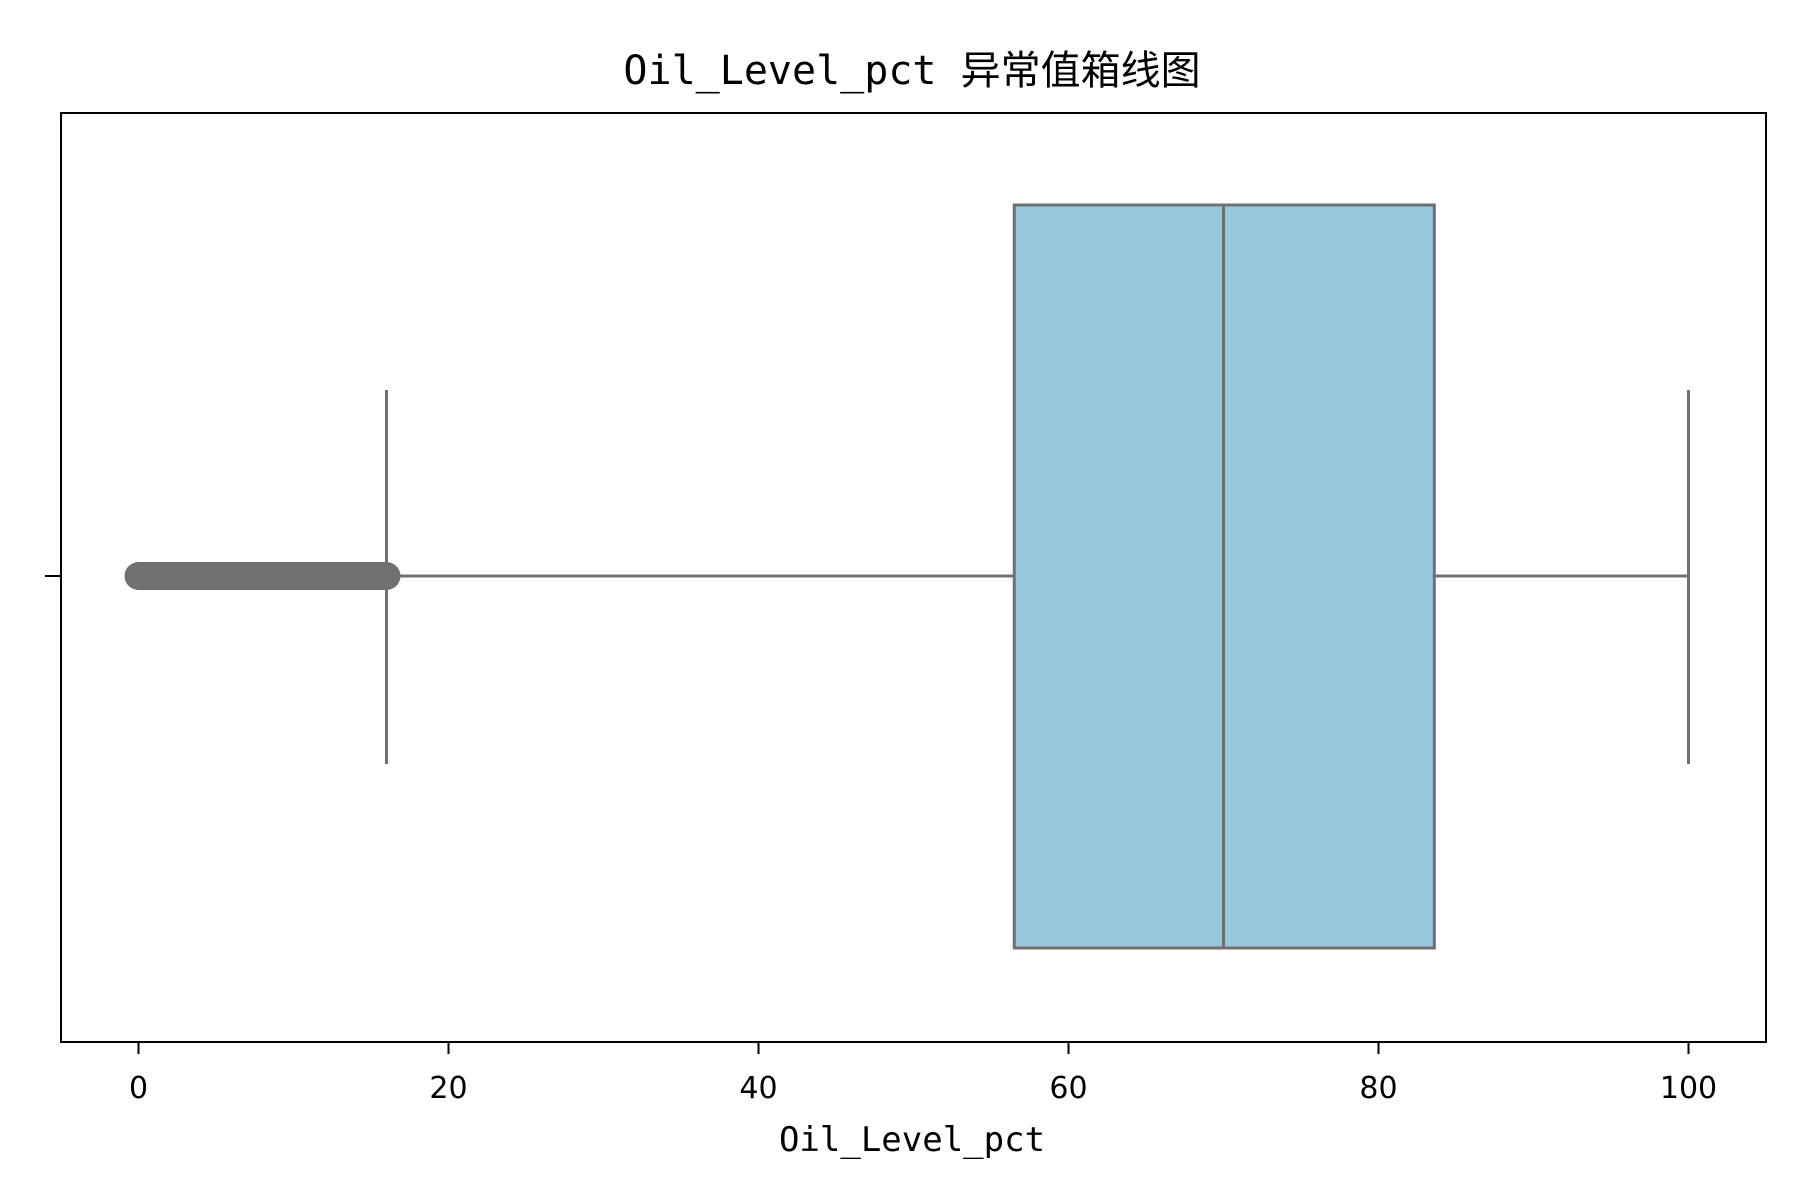 The width and height of the screenshot is (1800, 1200). I want to click on x-tick-label: 20, so click(448, 1088).